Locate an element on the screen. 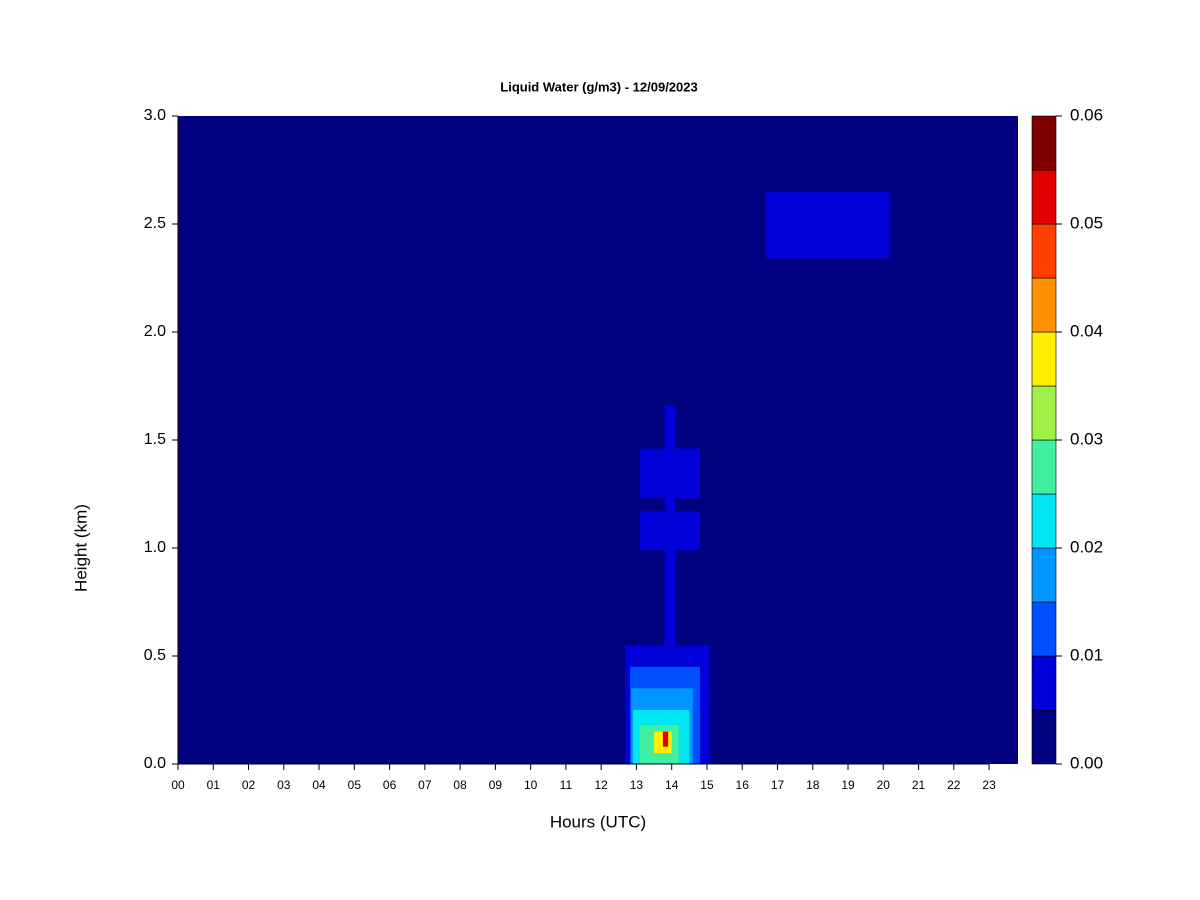  x-tick-label: 23 is located at coordinates (989, 785).